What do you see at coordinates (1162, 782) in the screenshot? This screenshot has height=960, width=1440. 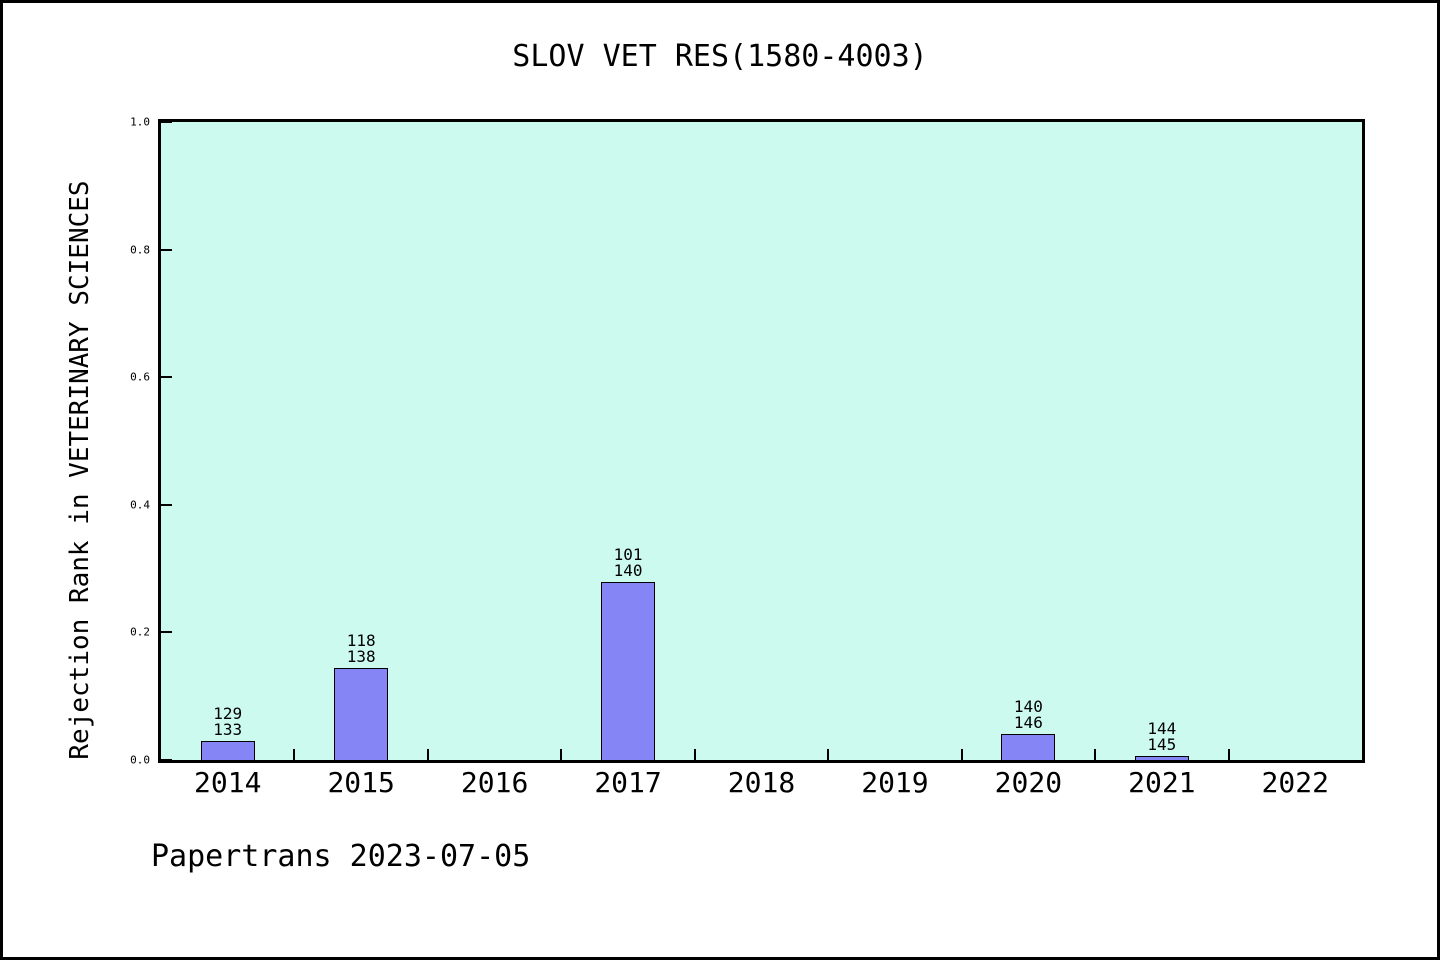 I see `x-tick-label: 2021` at bounding box center [1162, 782].